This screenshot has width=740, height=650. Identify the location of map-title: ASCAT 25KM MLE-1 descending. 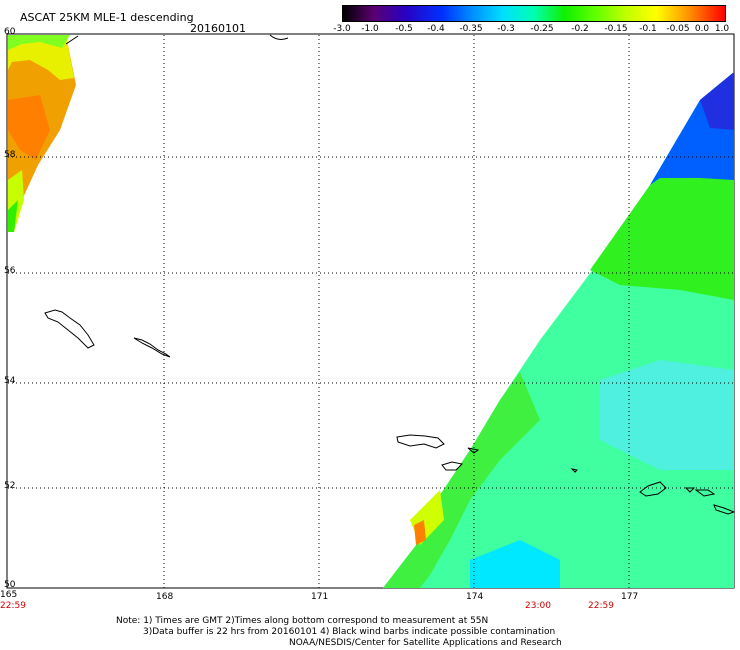
(107, 17).